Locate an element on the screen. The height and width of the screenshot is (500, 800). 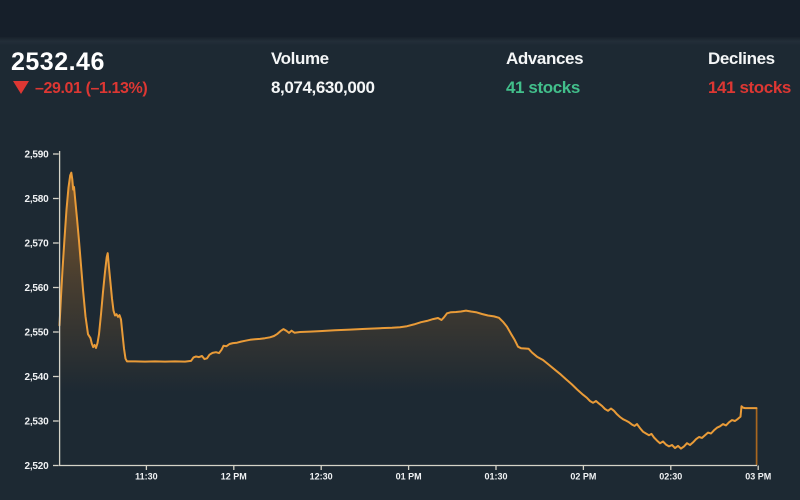
svg-text: 2,540 is located at coordinates (36, 377).